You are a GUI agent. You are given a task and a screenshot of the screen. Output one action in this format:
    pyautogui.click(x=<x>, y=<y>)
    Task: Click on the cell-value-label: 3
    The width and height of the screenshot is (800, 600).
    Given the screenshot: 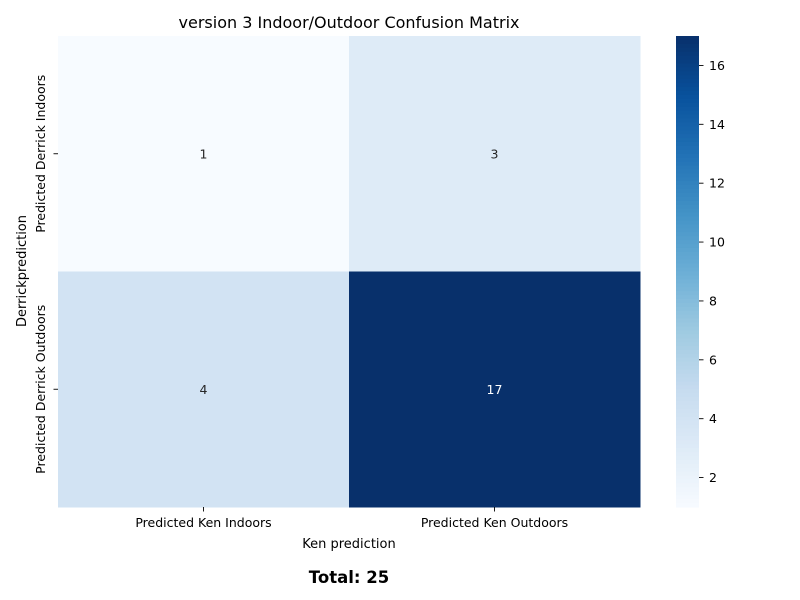 What is the action you would take?
    pyautogui.click(x=495, y=153)
    